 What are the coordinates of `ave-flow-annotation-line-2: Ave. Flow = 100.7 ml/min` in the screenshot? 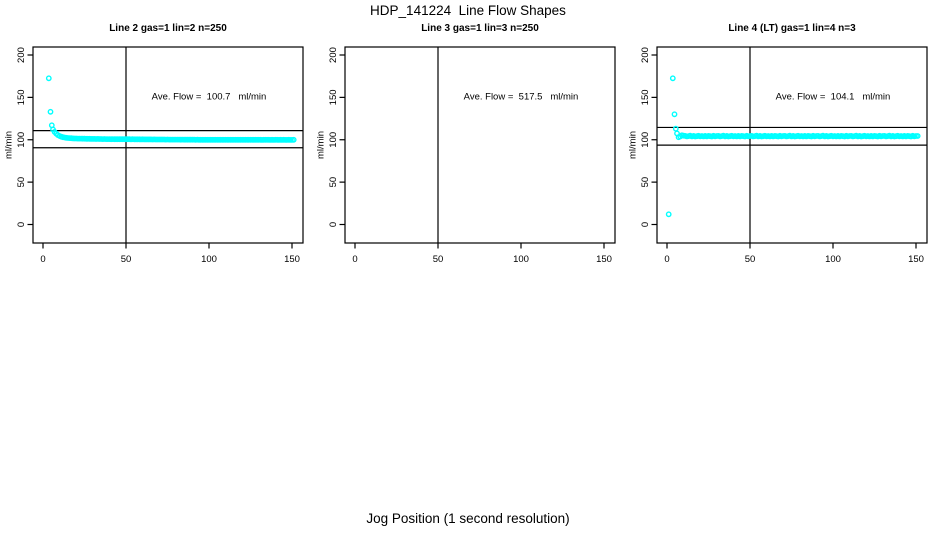 It's located at (209, 97).